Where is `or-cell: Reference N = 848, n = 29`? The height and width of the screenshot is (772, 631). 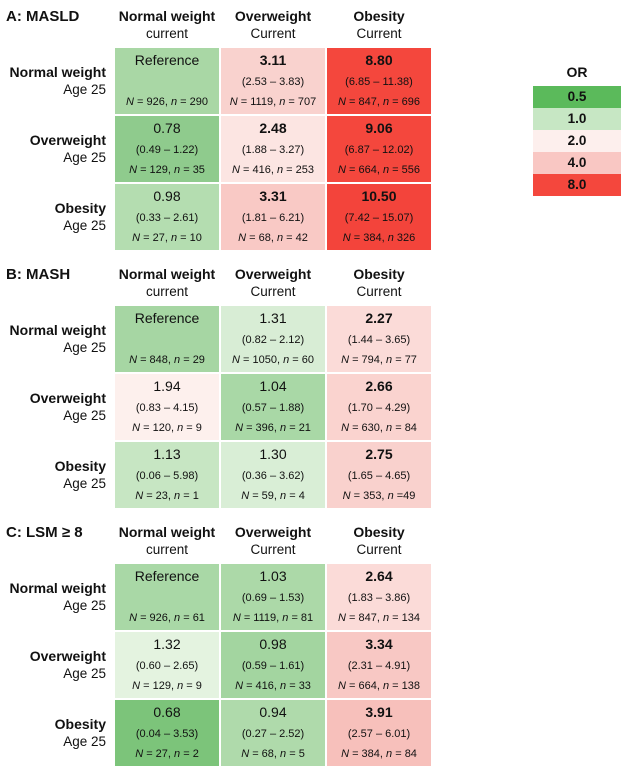 or-cell: Reference N = 848, n = 29 is located at coordinates (167, 339).